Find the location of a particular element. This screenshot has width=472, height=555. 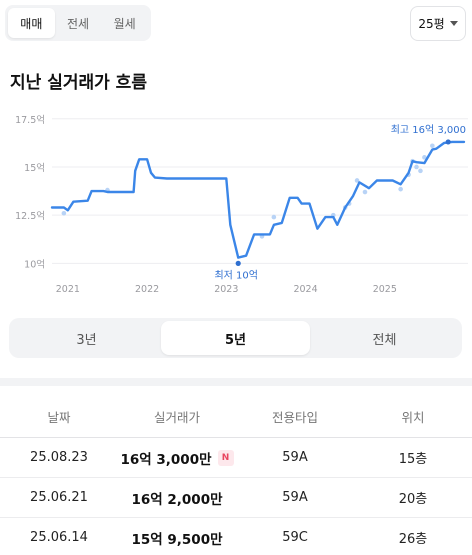

row-date: 25.06.21 is located at coordinates (59, 497).